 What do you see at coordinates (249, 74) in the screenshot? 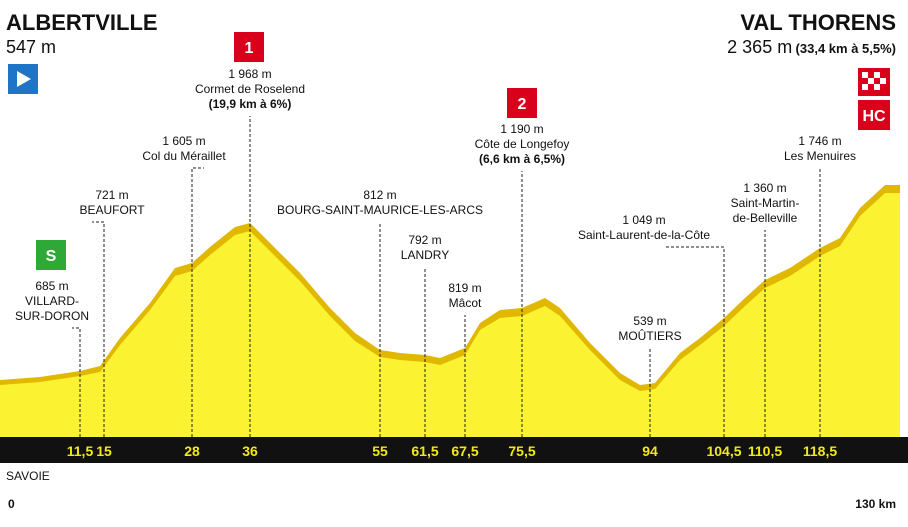
I see `waypoint-elevation: 1 968 m` at bounding box center [249, 74].